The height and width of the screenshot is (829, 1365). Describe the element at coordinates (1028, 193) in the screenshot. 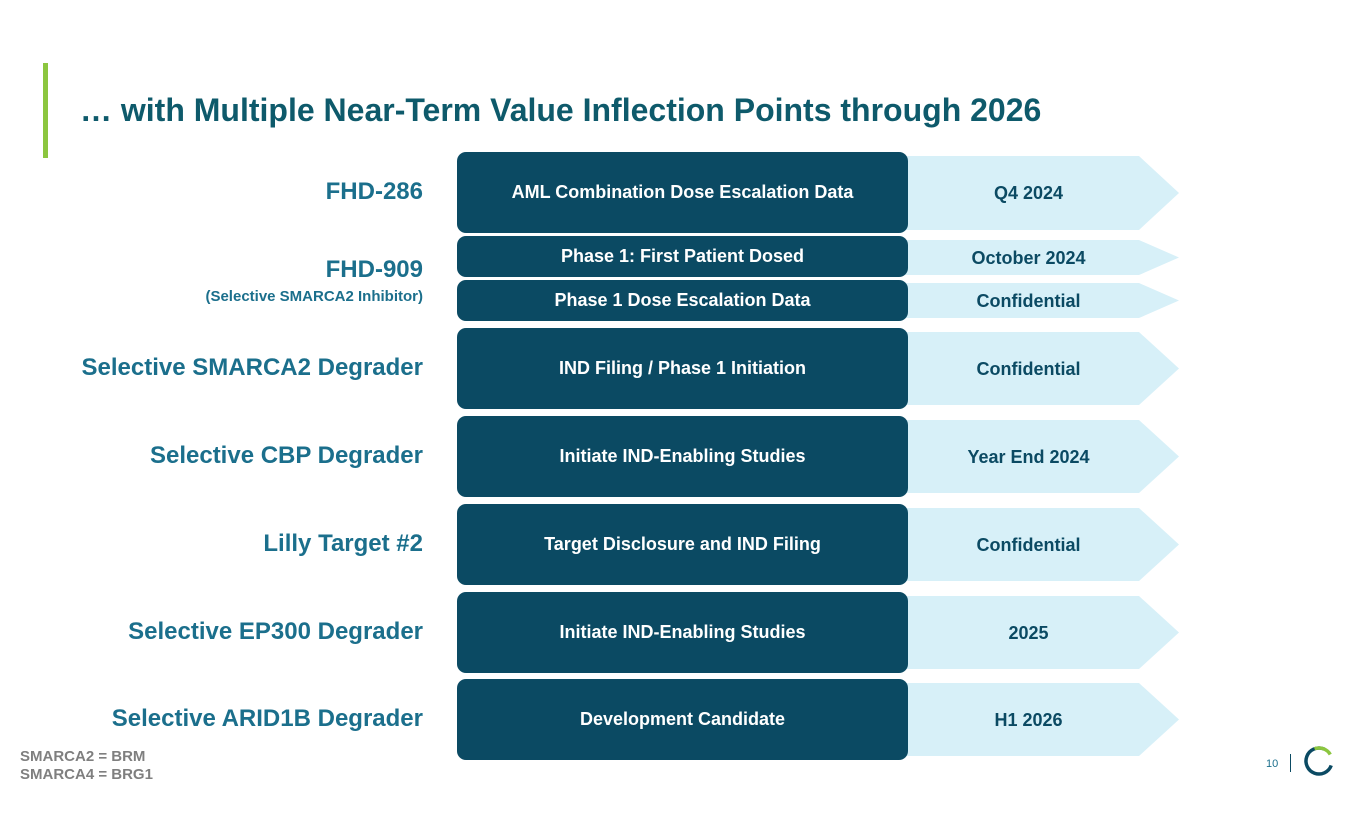

I see `milestone-timing: Q4 2024` at that location.